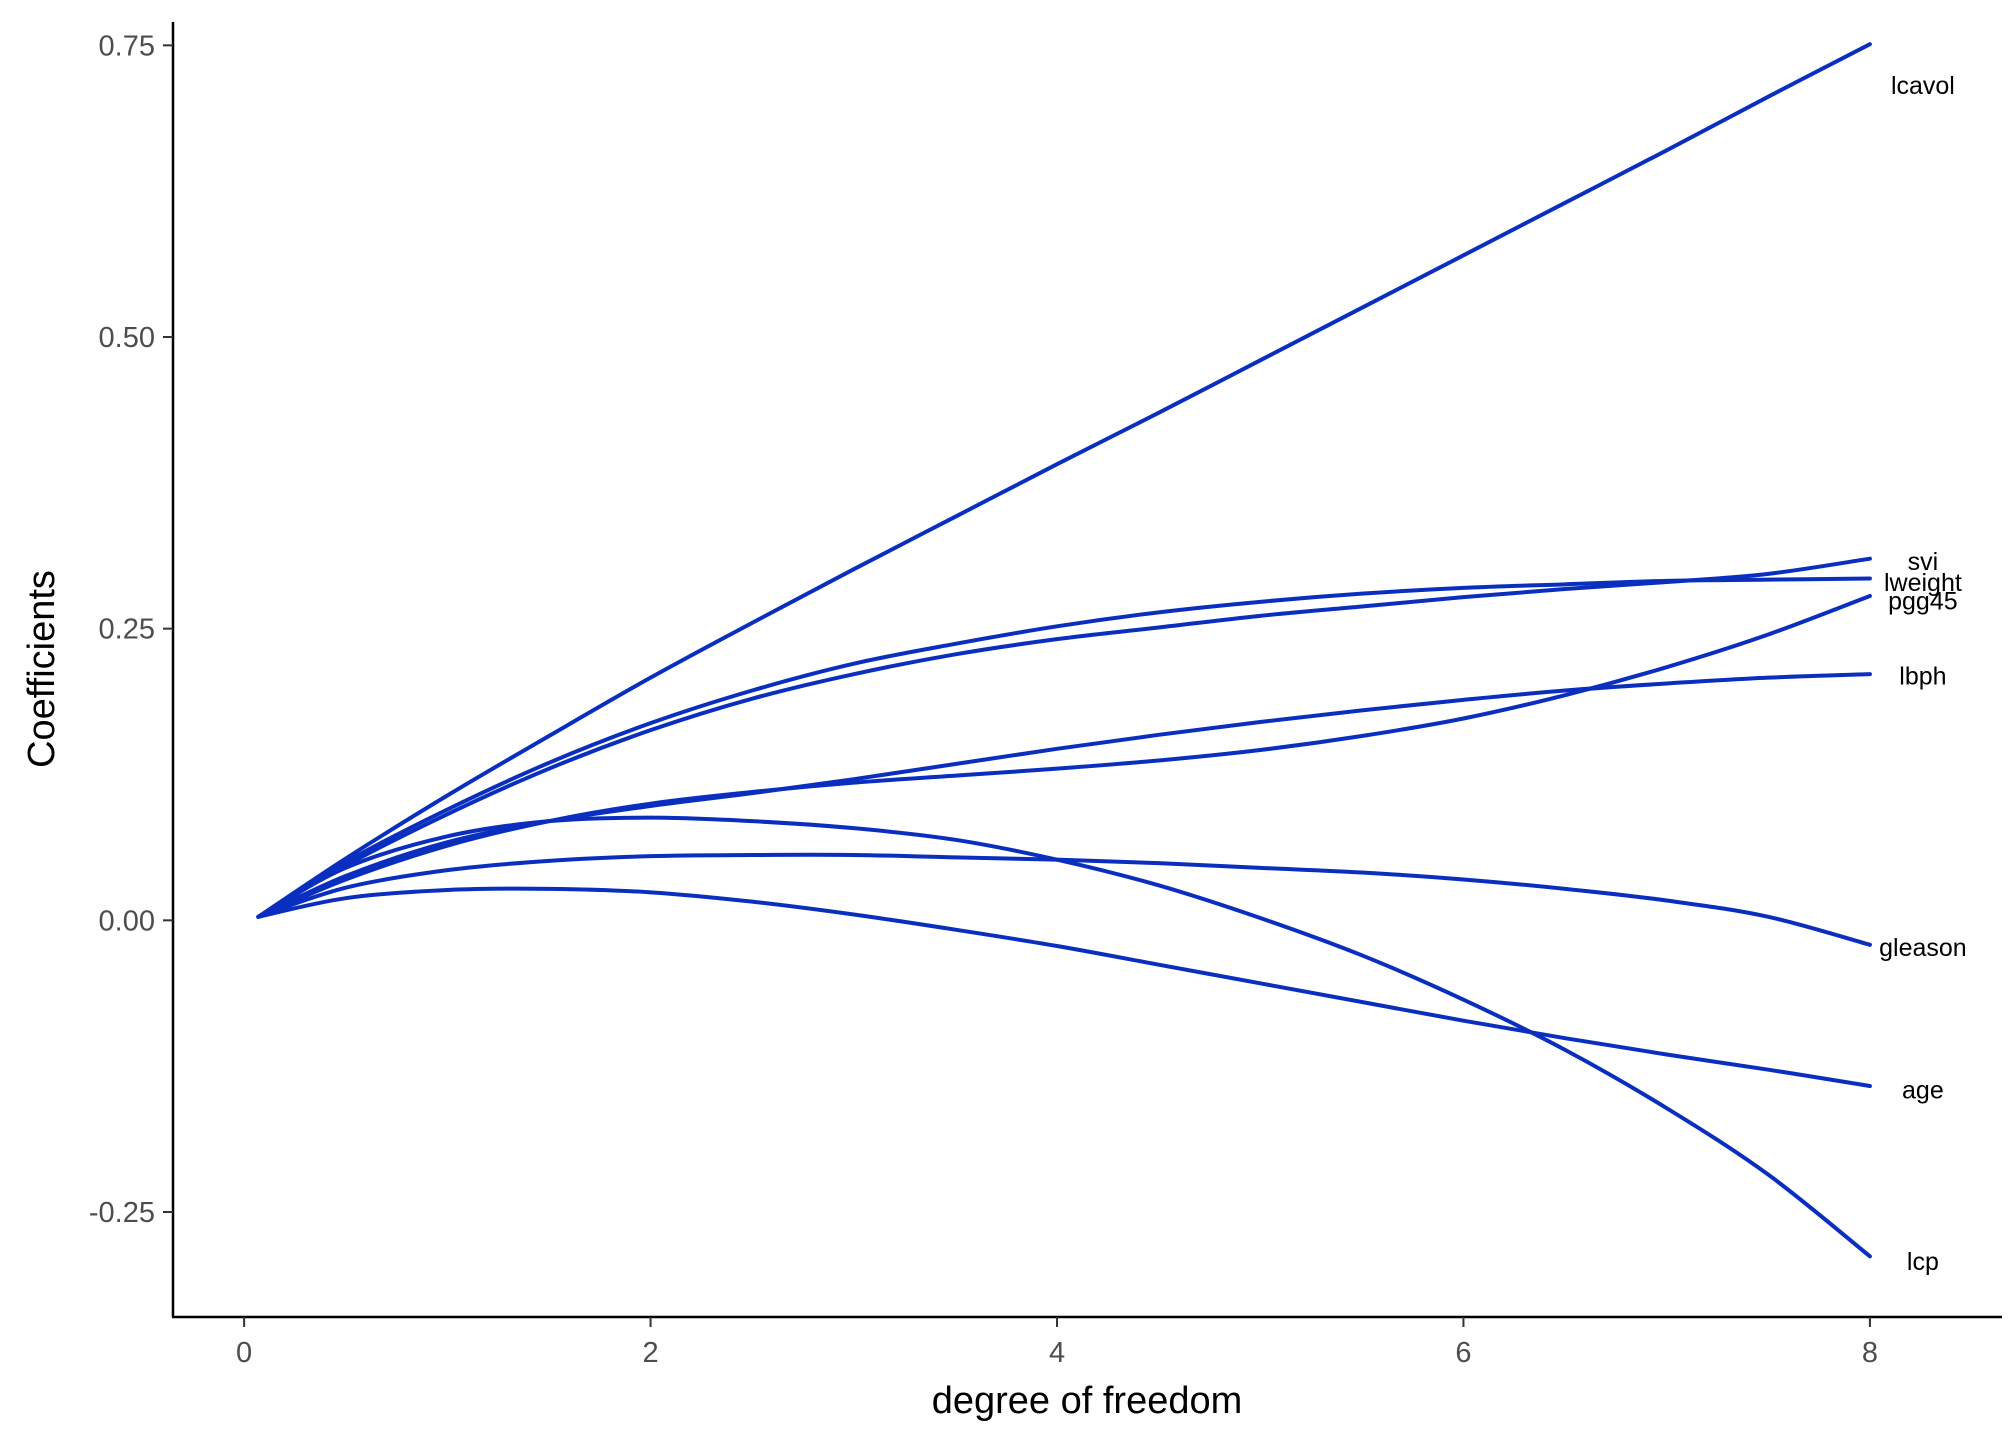 The image size is (2016, 1440). Describe the element at coordinates (127, 46) in the screenshot. I see `y-tick-label: 0.75` at that location.